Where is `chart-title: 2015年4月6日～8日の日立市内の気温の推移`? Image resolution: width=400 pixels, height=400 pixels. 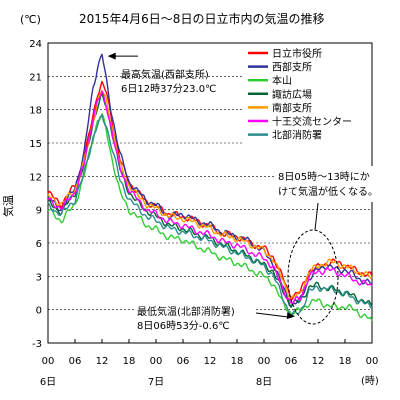
chart-title: 2015年4月6日～8日の日立市内の気温の推移 is located at coordinates (201, 18).